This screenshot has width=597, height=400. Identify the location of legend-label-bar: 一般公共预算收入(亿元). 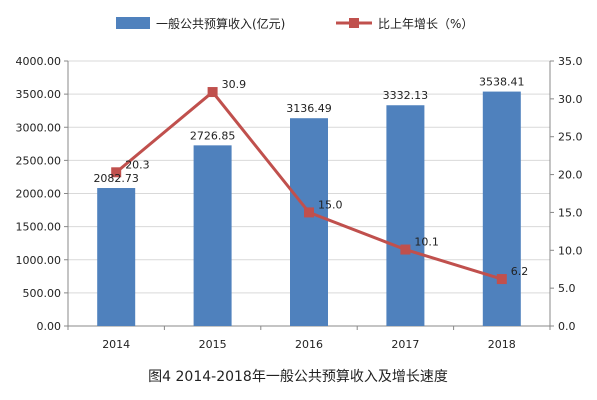
(220, 23).